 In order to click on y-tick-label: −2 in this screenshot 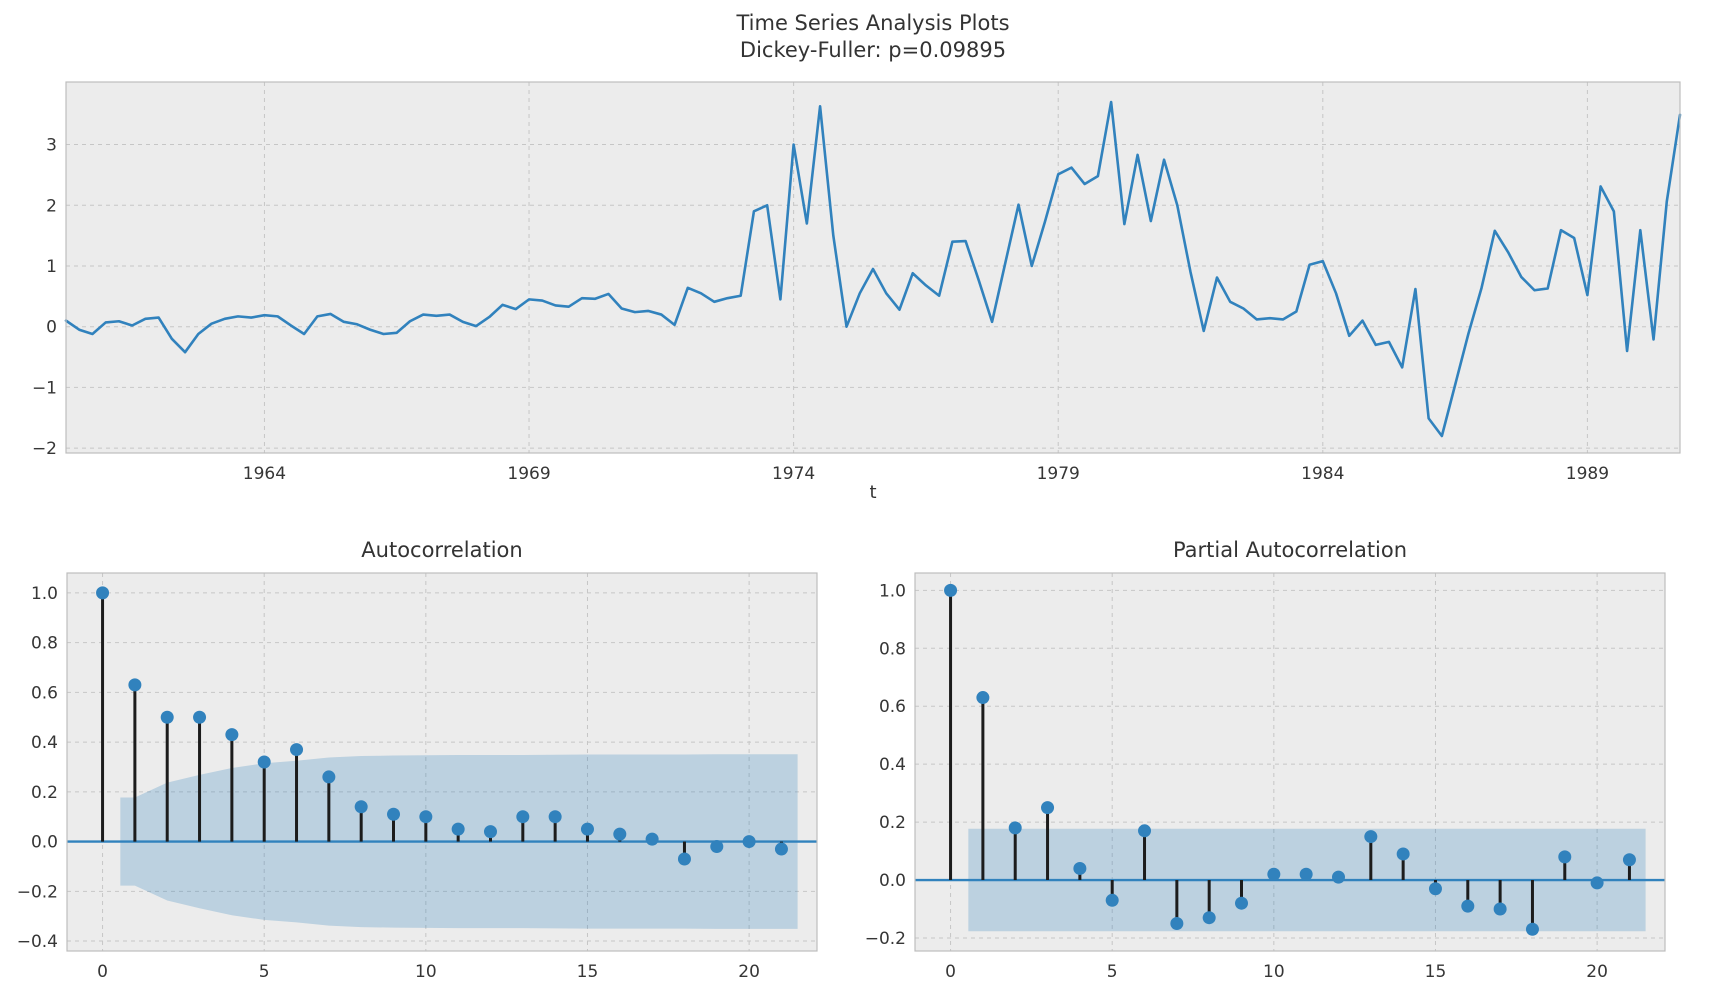, I will do `click(44, 449)`.